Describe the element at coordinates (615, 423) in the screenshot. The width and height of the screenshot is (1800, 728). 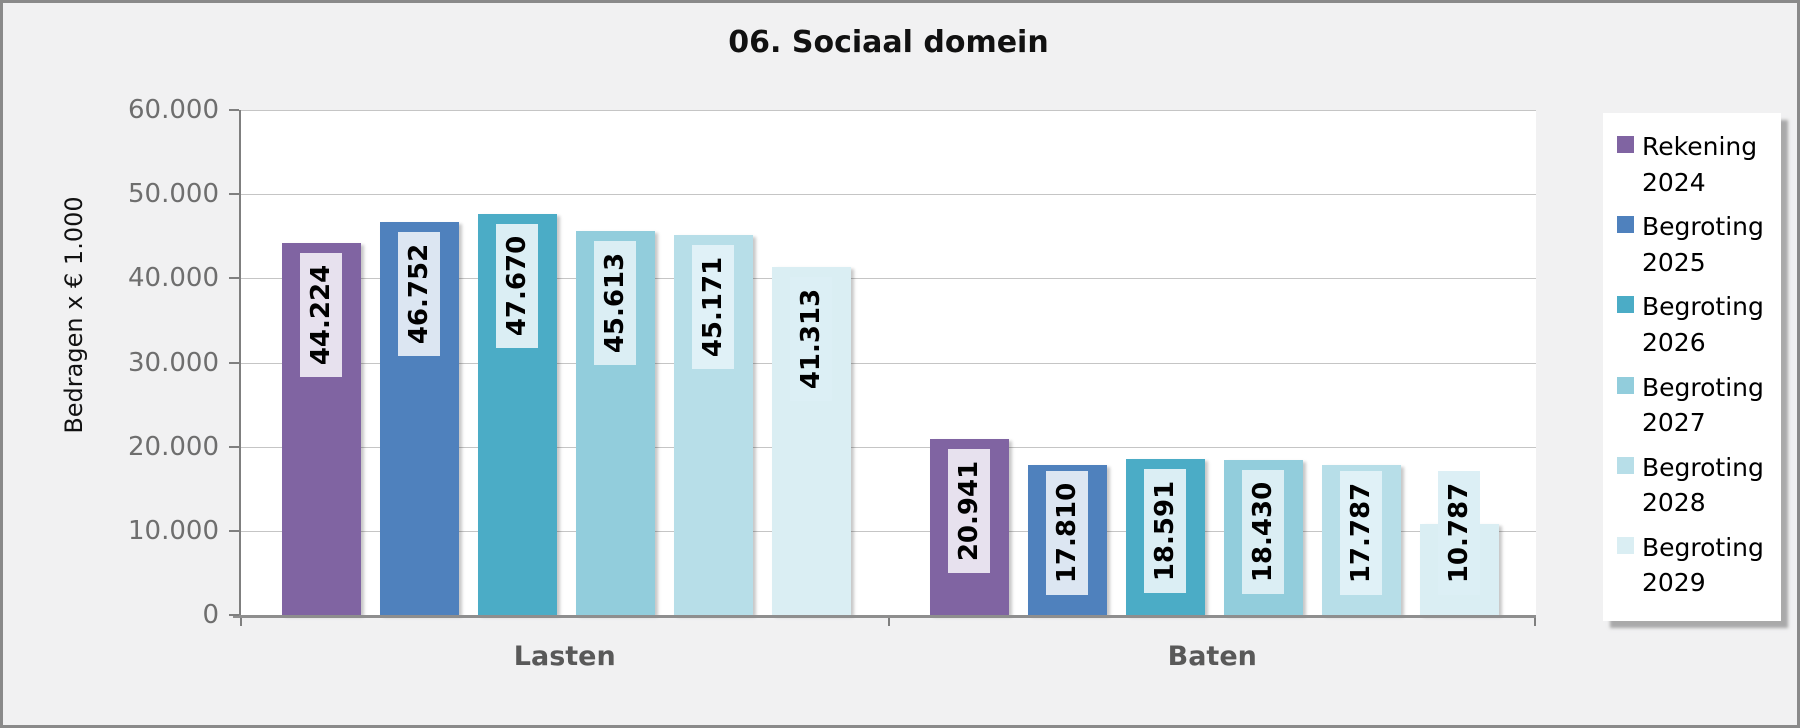
I see `bar-lasten-4: 45.613` at that location.